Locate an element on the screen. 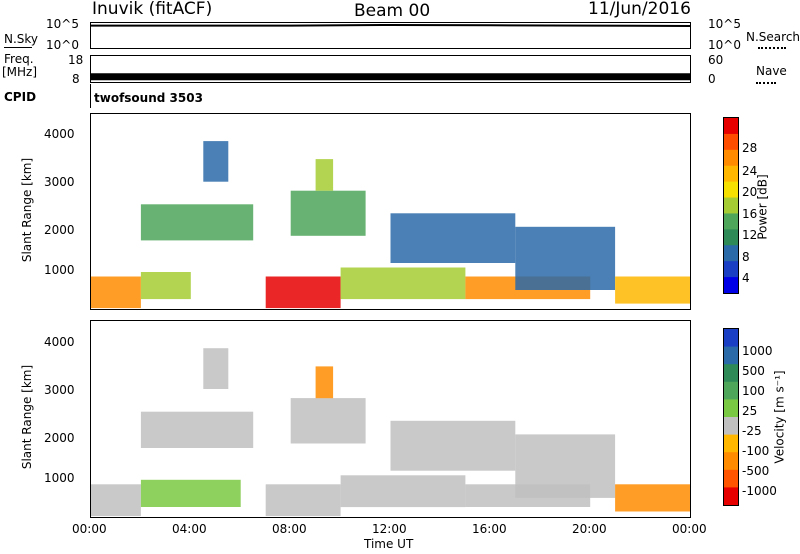 The image size is (800, 554). nsky-line is located at coordinates (391, 25).